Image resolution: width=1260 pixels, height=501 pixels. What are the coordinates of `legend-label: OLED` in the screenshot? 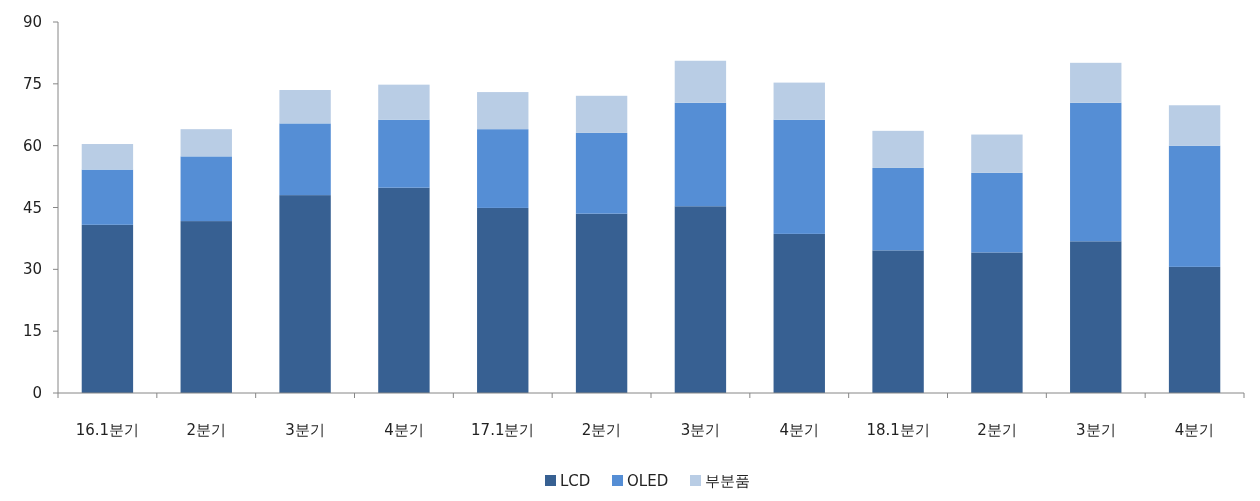 It's located at (648, 481).